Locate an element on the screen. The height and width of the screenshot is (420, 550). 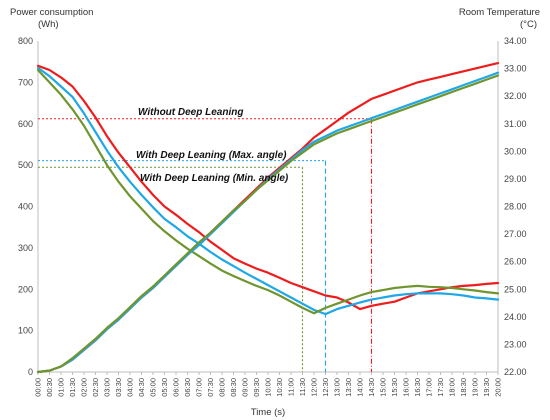
x-axis-title: Time (s) is located at coordinates (268, 412).